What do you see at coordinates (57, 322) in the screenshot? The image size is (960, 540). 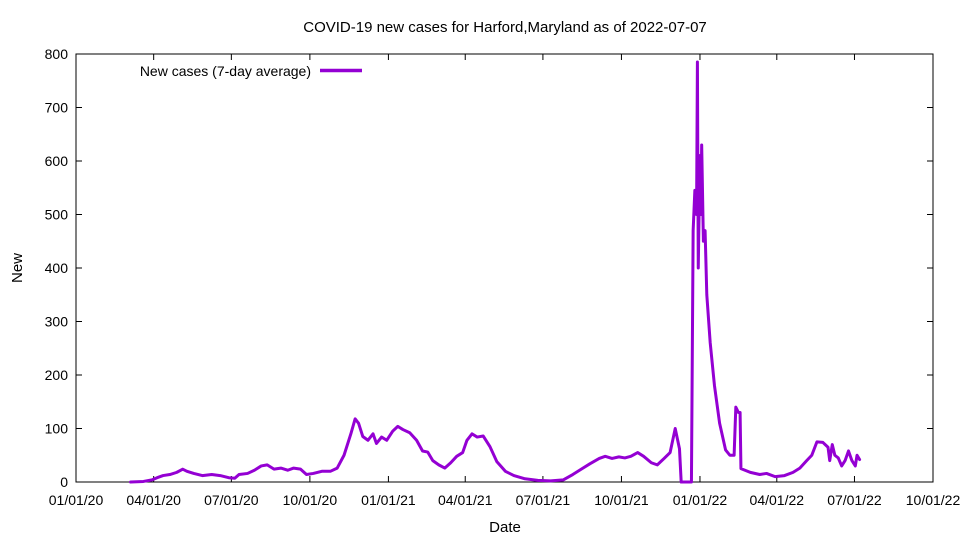 I see `y-tick-label: 300` at bounding box center [57, 322].